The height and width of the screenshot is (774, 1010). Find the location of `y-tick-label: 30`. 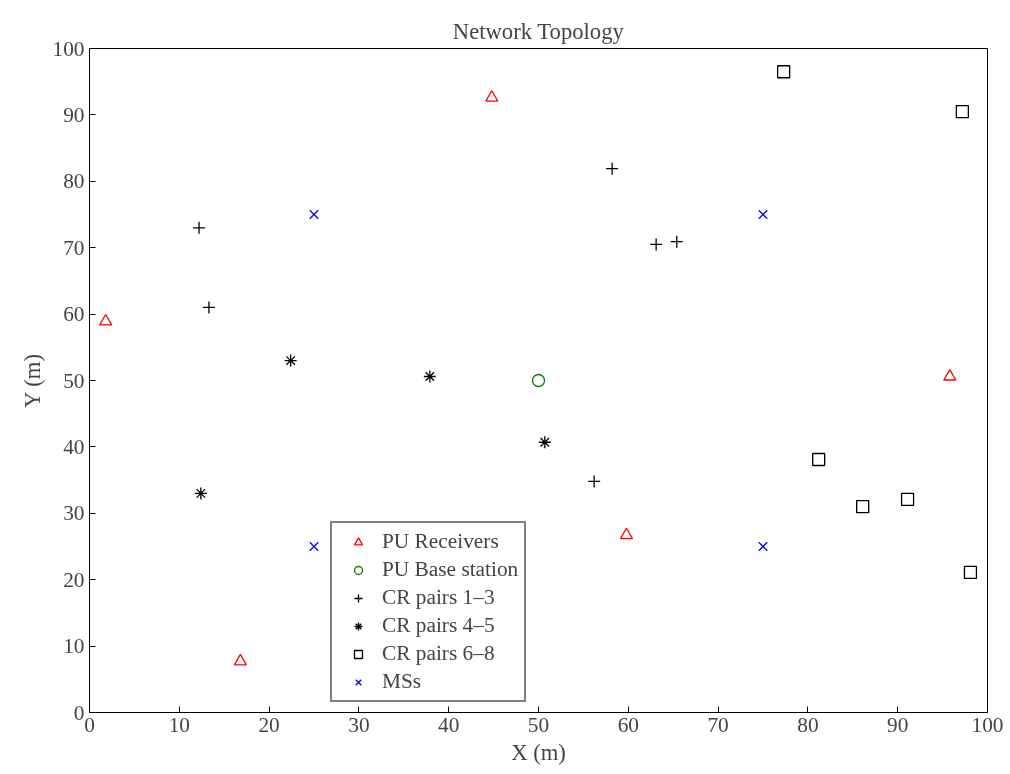

y-tick-label: 30 is located at coordinates (74, 513).